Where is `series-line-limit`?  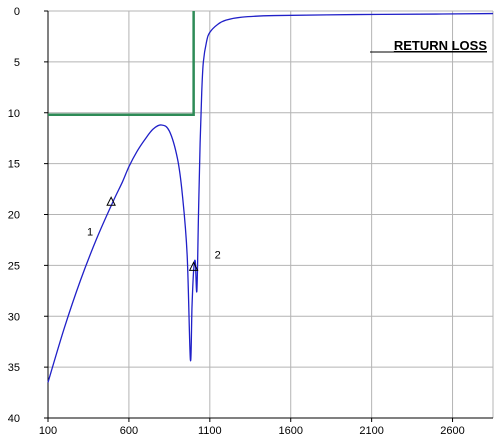
series-line-limit is located at coordinates (121, 64).